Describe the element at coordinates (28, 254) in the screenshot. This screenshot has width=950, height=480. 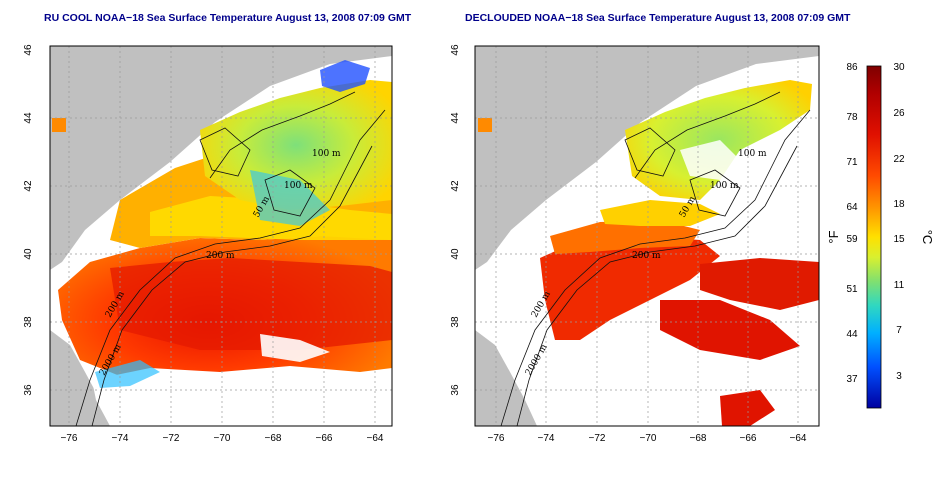
I see `left-y-tick-40: 40` at that location.